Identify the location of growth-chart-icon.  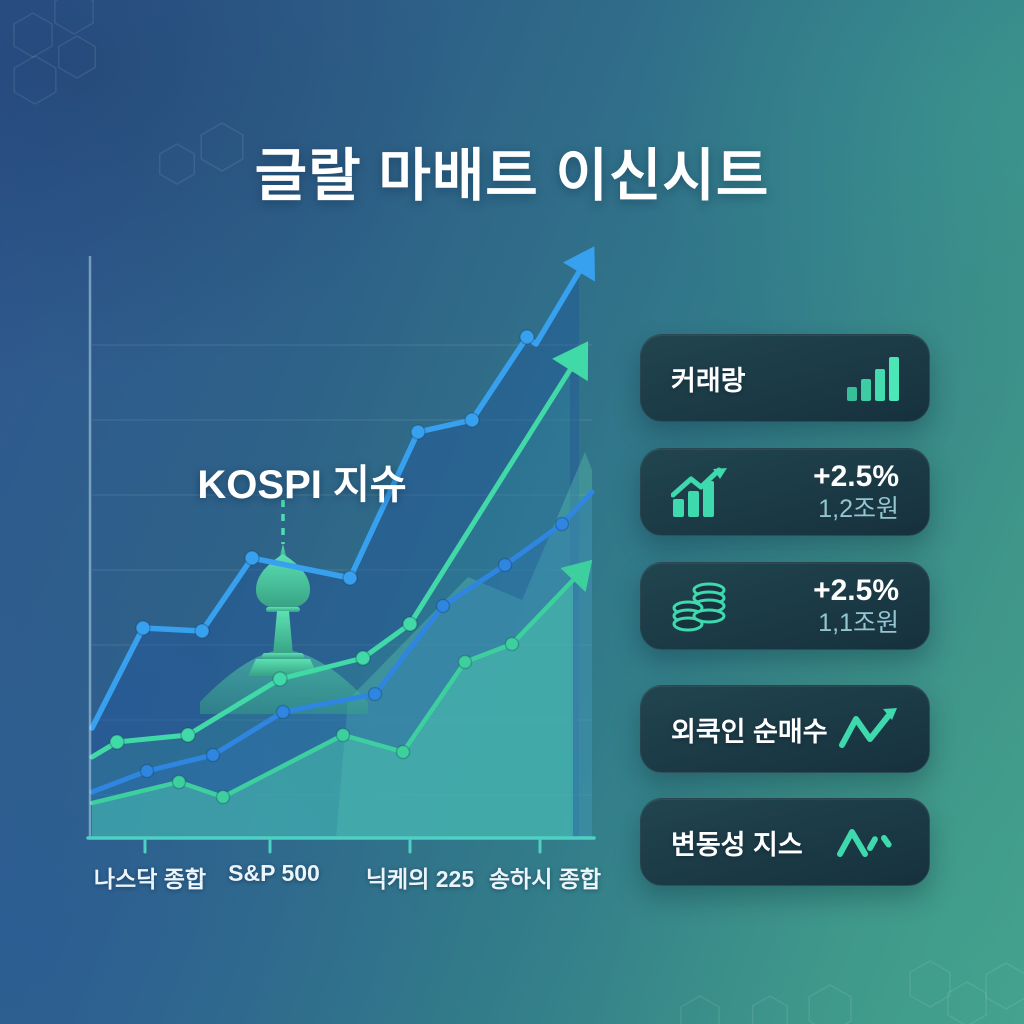
(699, 492).